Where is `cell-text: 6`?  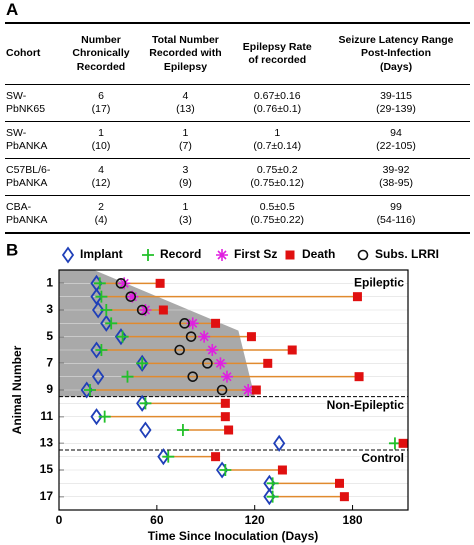 cell-text: 6 is located at coordinates (101, 95).